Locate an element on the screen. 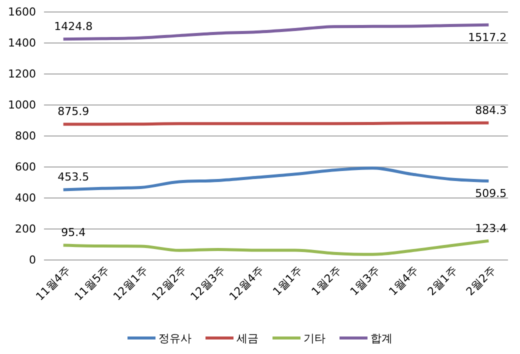 The height and width of the screenshot is (354, 520). legend-label: 기타 is located at coordinates (315, 338).